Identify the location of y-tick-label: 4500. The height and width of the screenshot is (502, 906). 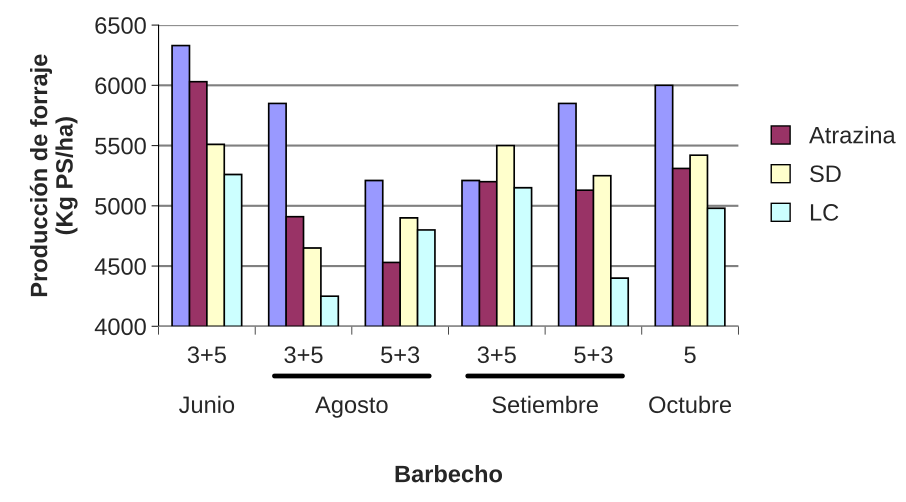
(120, 266).